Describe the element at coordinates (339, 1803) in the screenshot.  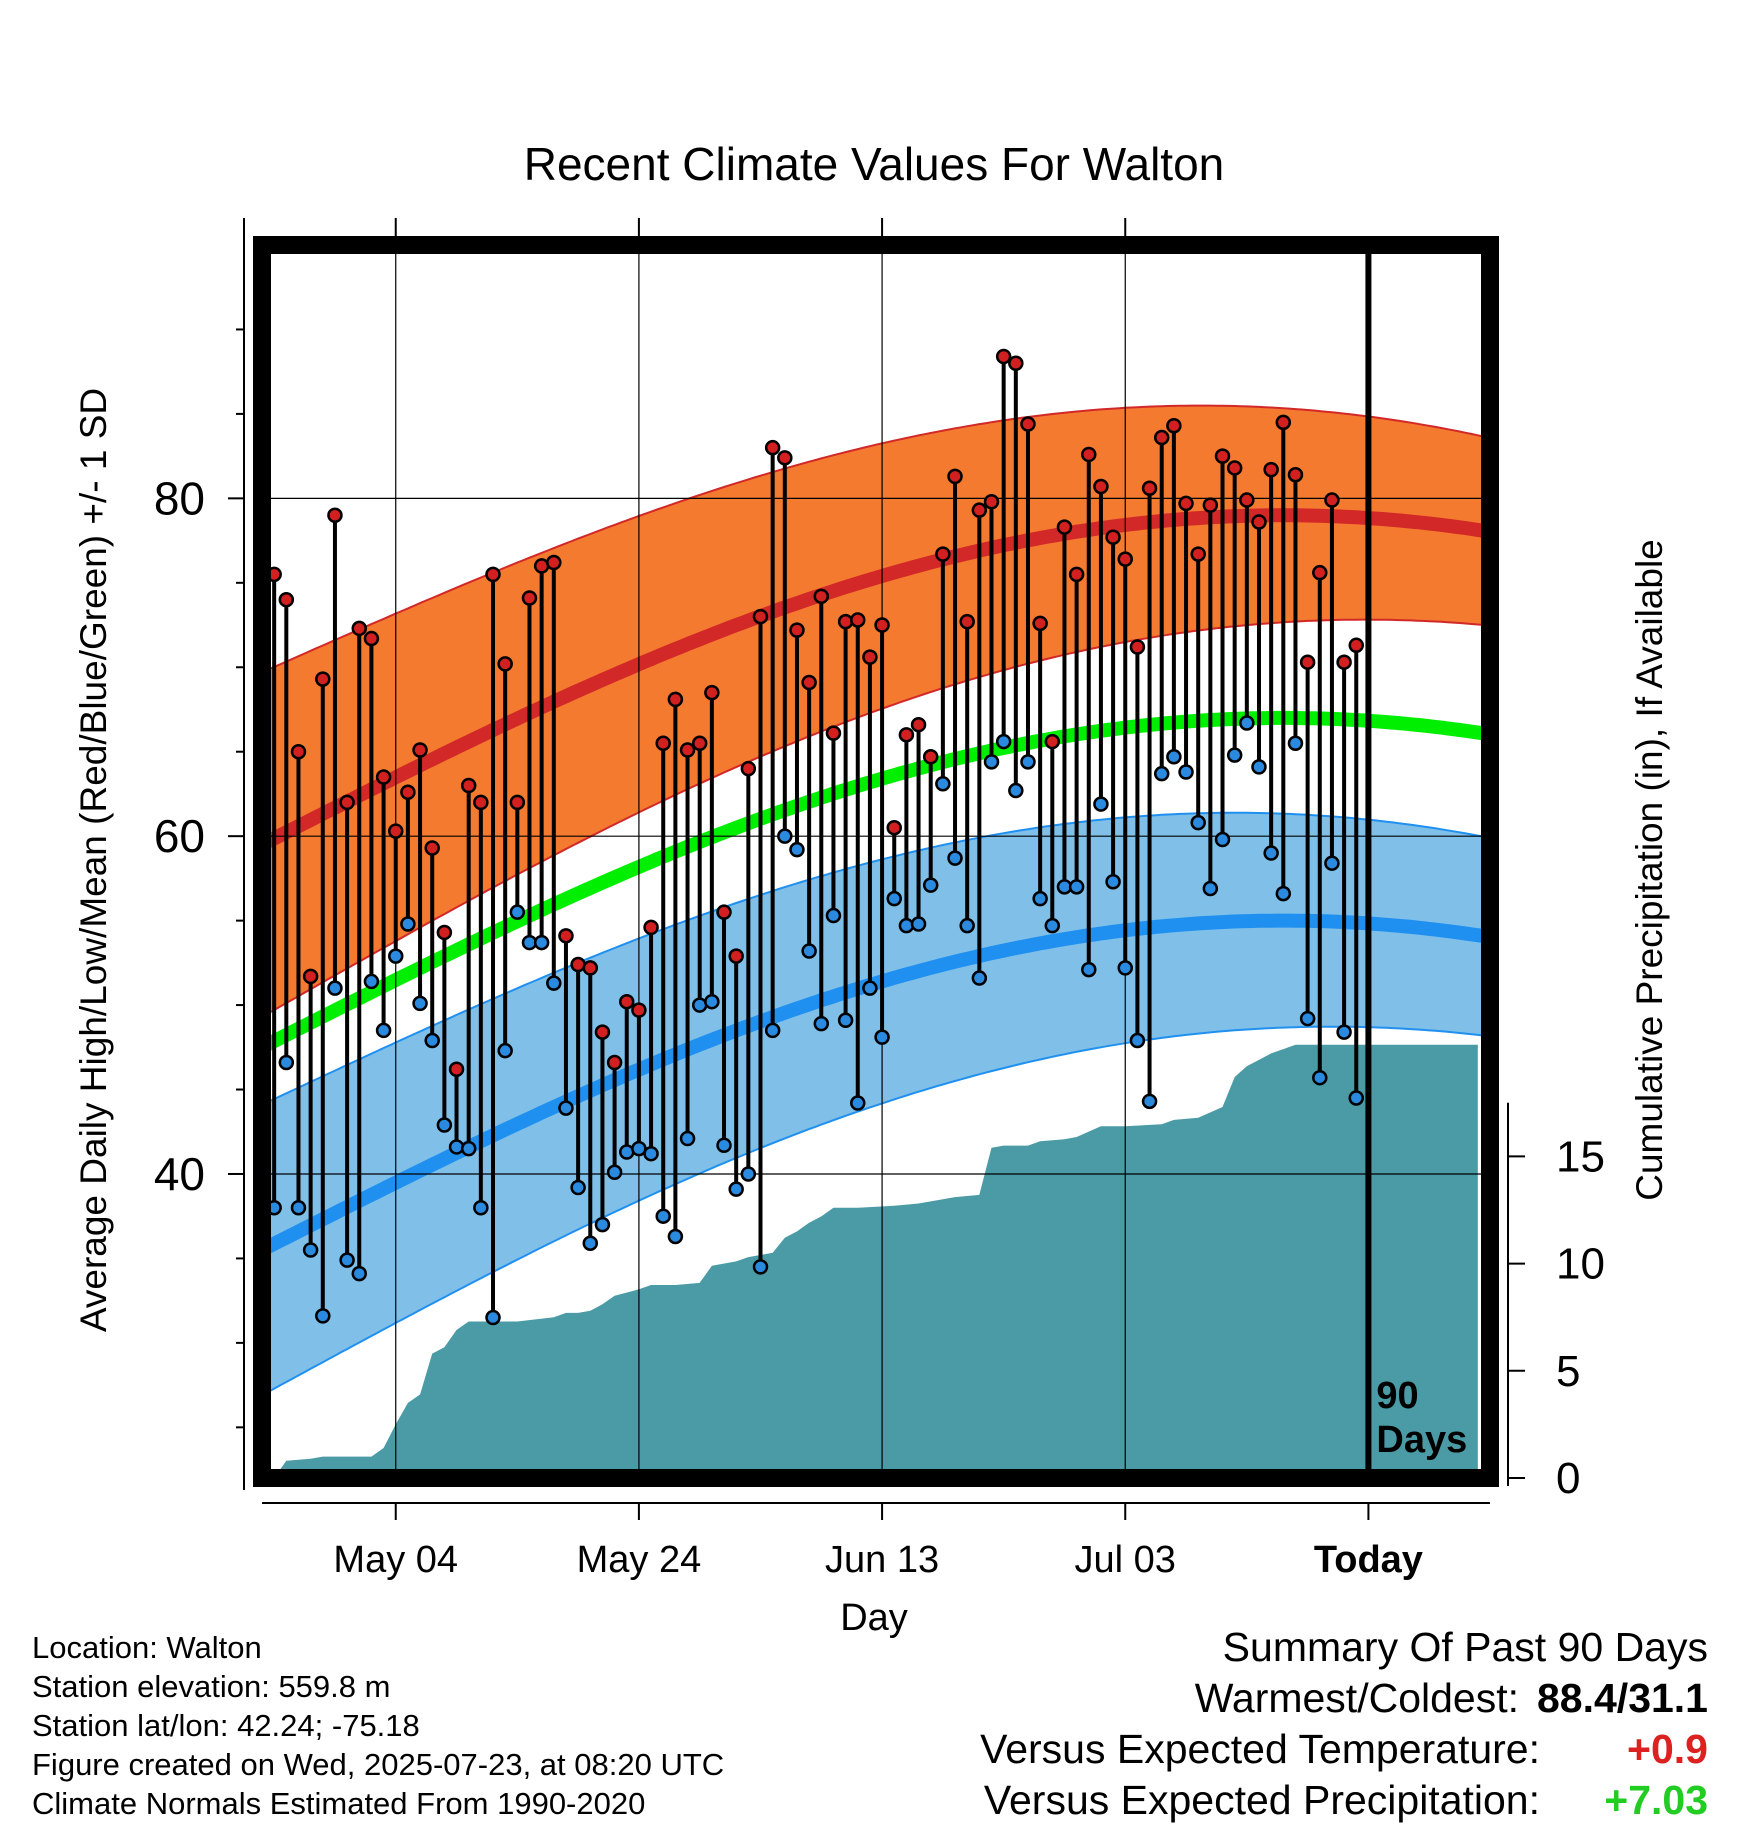
I see `normals-text: Climate Normals Estimated From 1990-2020` at that location.